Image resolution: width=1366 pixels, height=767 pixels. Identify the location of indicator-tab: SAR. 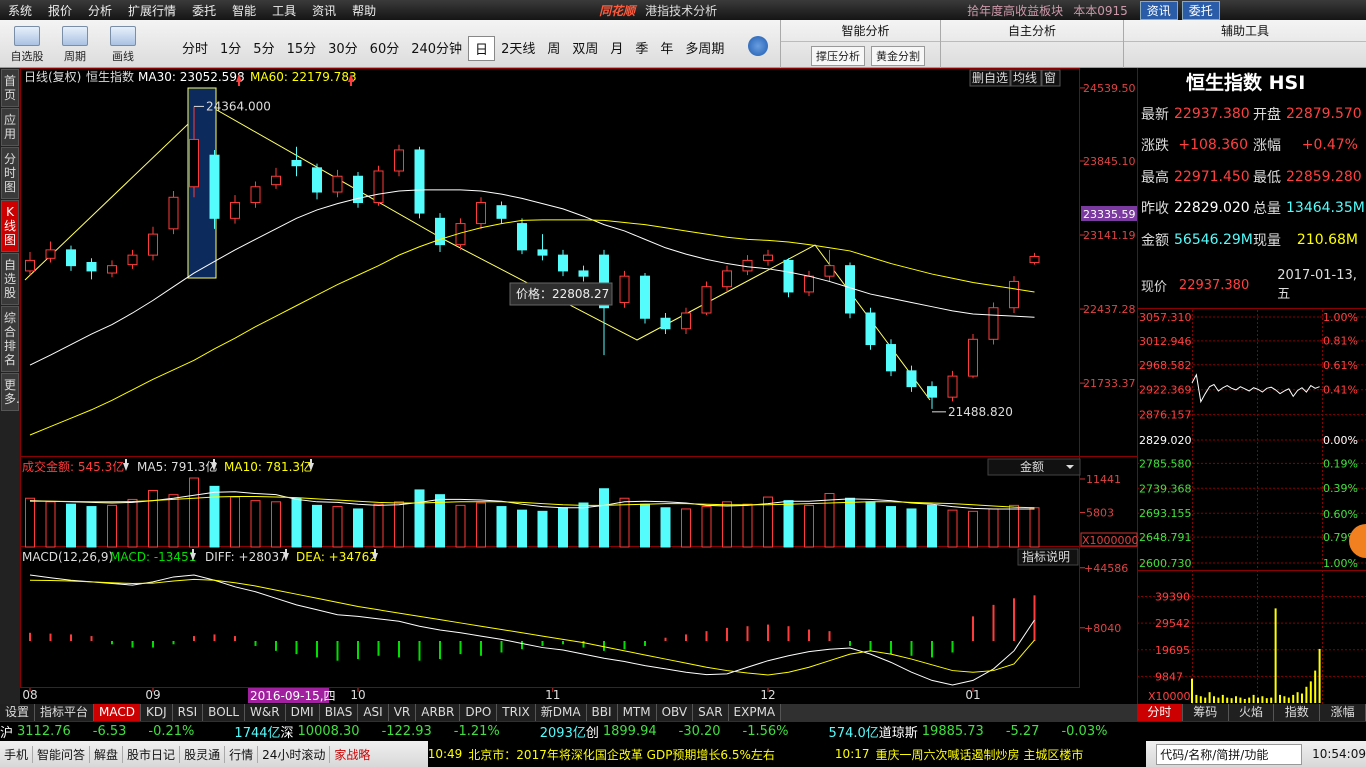
(711, 712).